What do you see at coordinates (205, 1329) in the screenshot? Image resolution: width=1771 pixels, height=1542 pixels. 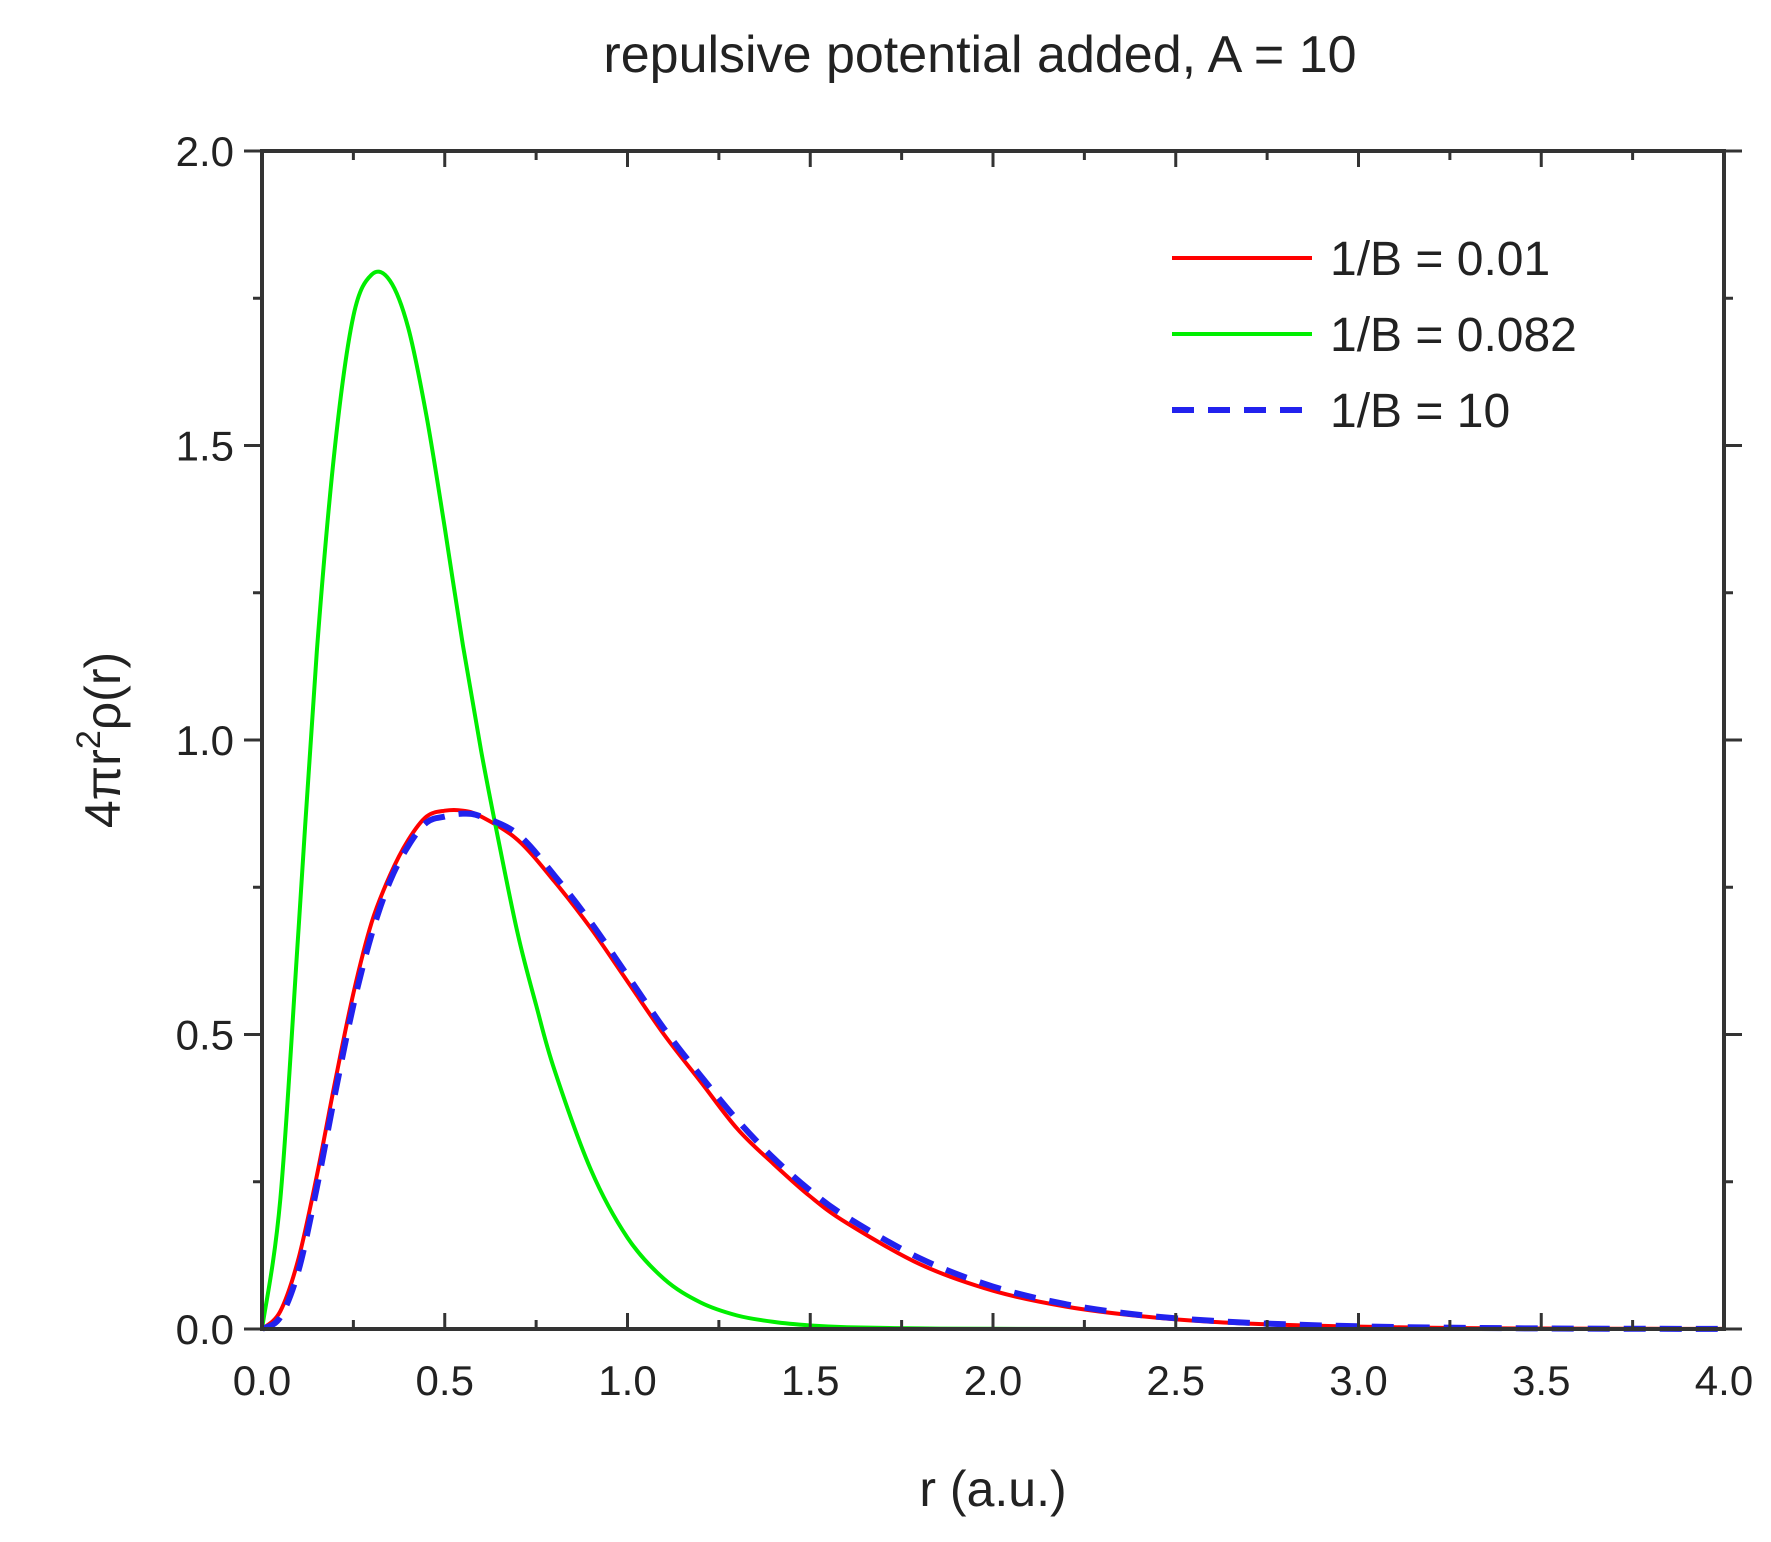 I see `y-tick-label: 0.0` at bounding box center [205, 1329].